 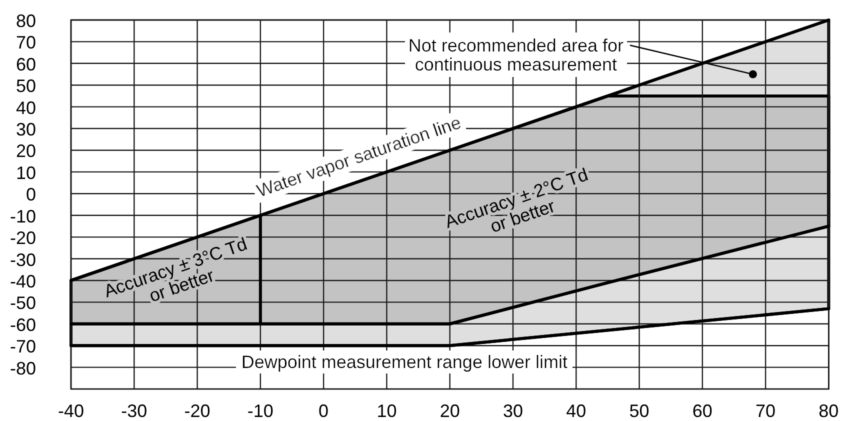 What do you see at coordinates (134, 411) in the screenshot?
I see `x-tick-label: -30` at bounding box center [134, 411].